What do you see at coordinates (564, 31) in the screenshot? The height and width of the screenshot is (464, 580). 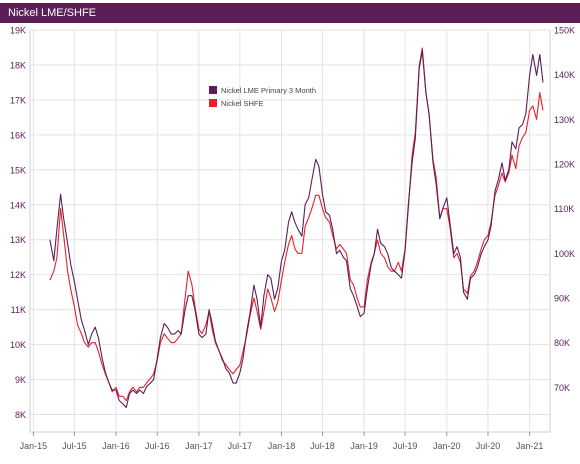 I see `y-right-tick-label: 150K` at bounding box center [564, 31].